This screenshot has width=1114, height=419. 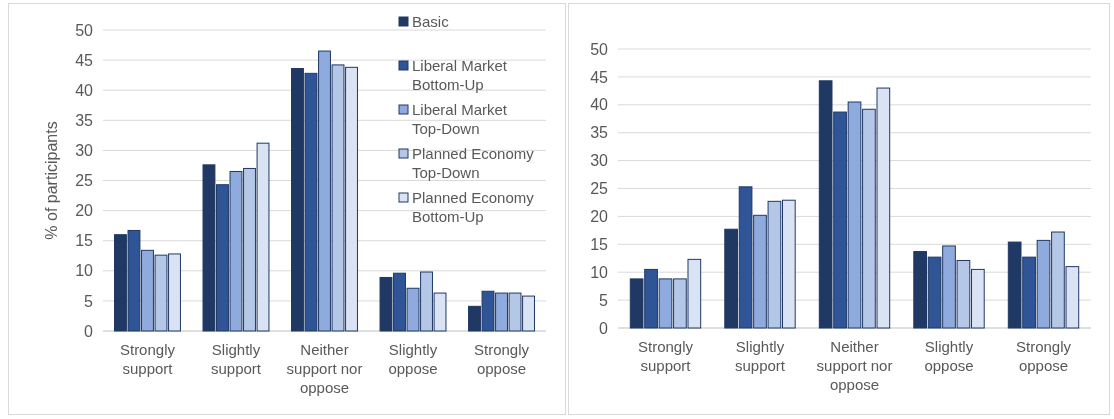 I want to click on legend-label: Liberal Market Bottom-Up, so click(x=460, y=75).